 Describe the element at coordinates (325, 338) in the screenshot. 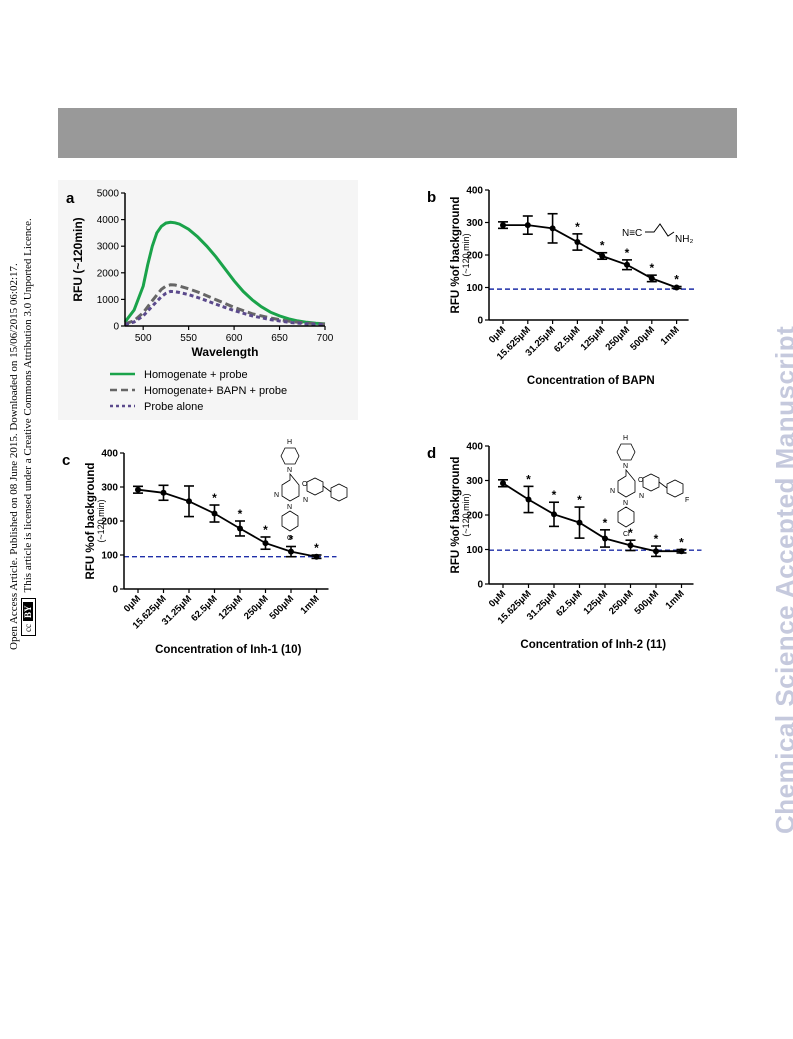

I see `x-tick-label: 700` at that location.